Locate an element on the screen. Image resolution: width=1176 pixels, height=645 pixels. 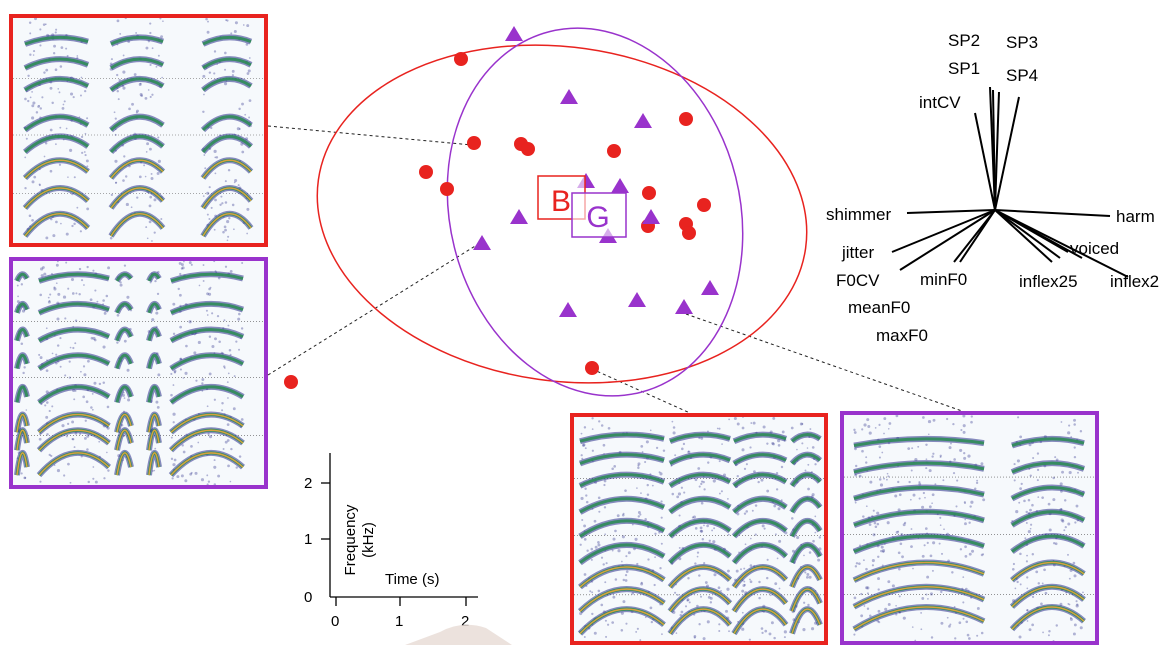
group-g-ellipse is located at coordinates (595, 212).